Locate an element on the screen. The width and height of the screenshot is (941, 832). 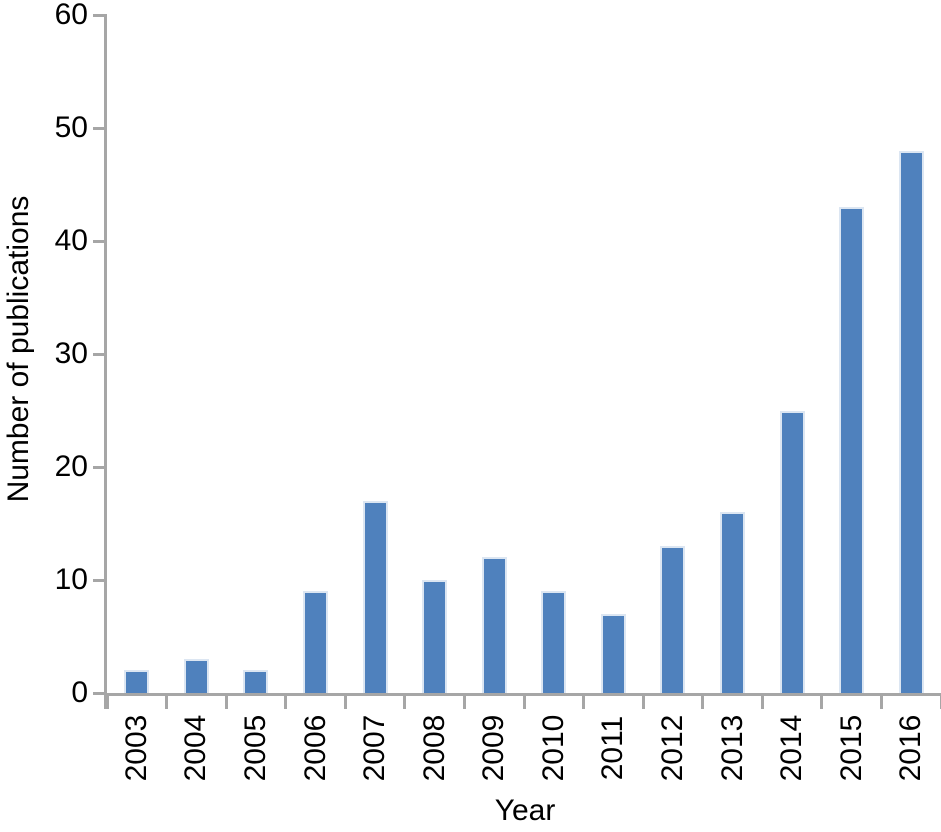
bar-2003 is located at coordinates (137, 681).